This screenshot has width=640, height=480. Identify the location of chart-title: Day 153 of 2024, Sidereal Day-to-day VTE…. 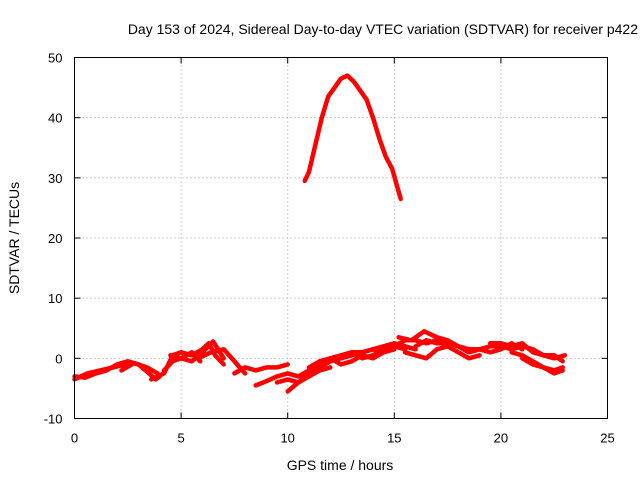
(383, 29).